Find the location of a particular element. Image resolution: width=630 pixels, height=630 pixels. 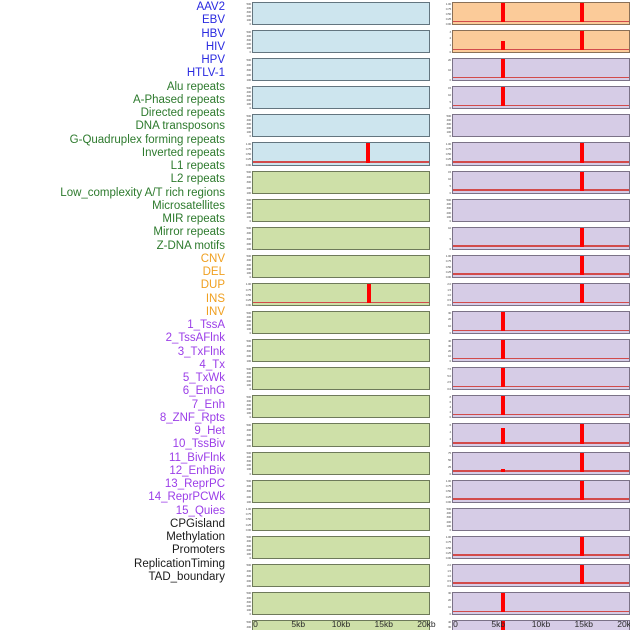

xtick-label: 20kb is located at coordinates (623, 624).